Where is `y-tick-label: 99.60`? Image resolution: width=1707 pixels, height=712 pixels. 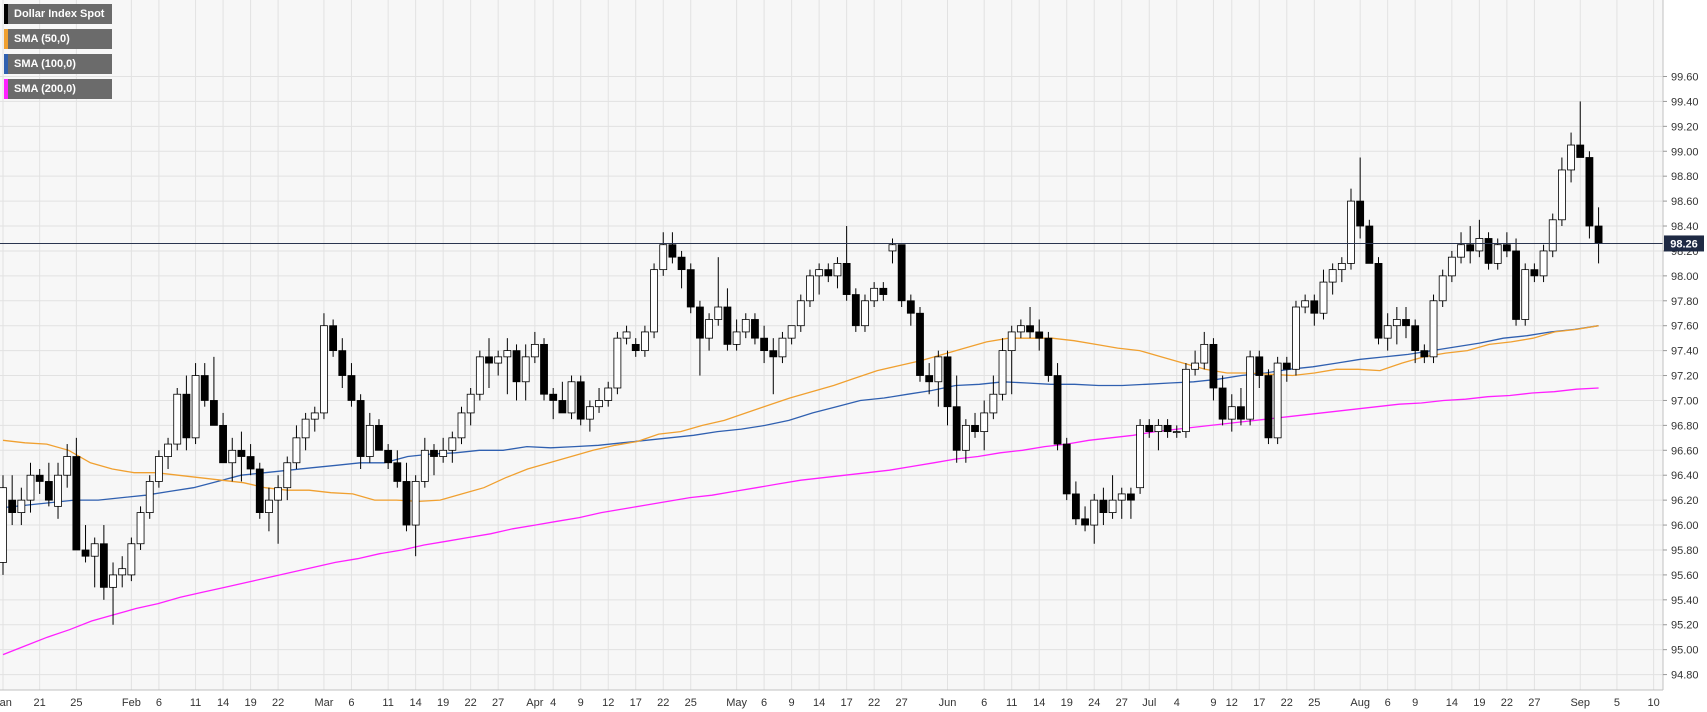
y-tick-label: 99.60 is located at coordinates (1685, 78).